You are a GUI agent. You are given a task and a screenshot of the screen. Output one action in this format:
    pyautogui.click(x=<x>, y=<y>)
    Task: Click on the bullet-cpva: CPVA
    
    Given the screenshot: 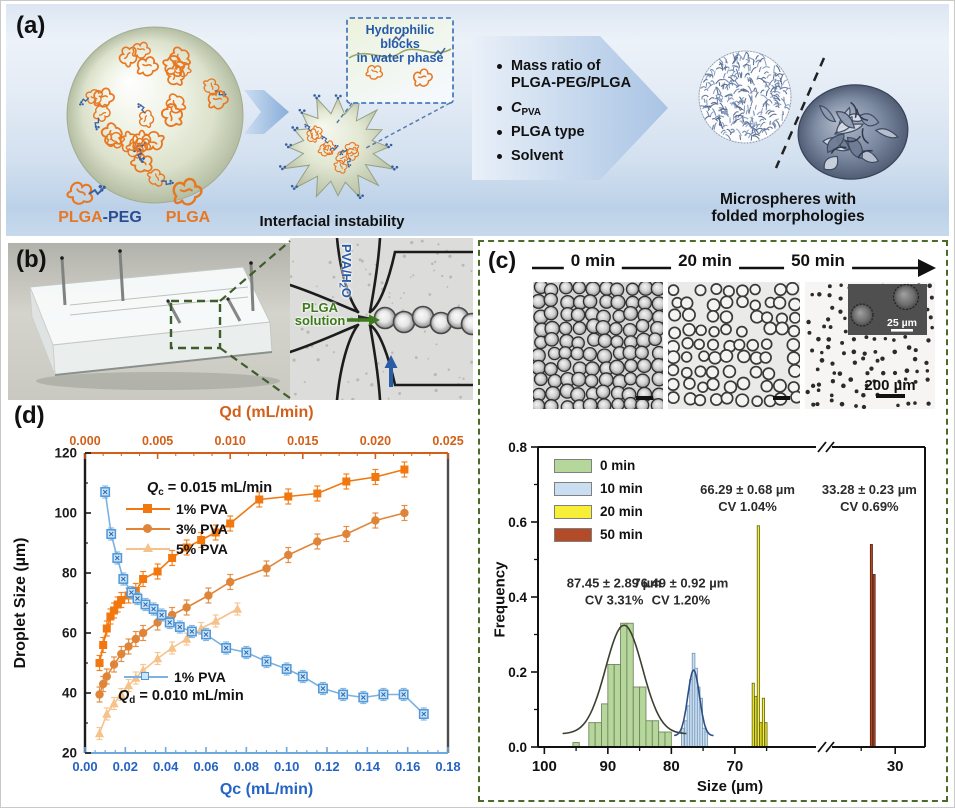 What is the action you would take?
    pyautogui.click(x=519, y=110)
    